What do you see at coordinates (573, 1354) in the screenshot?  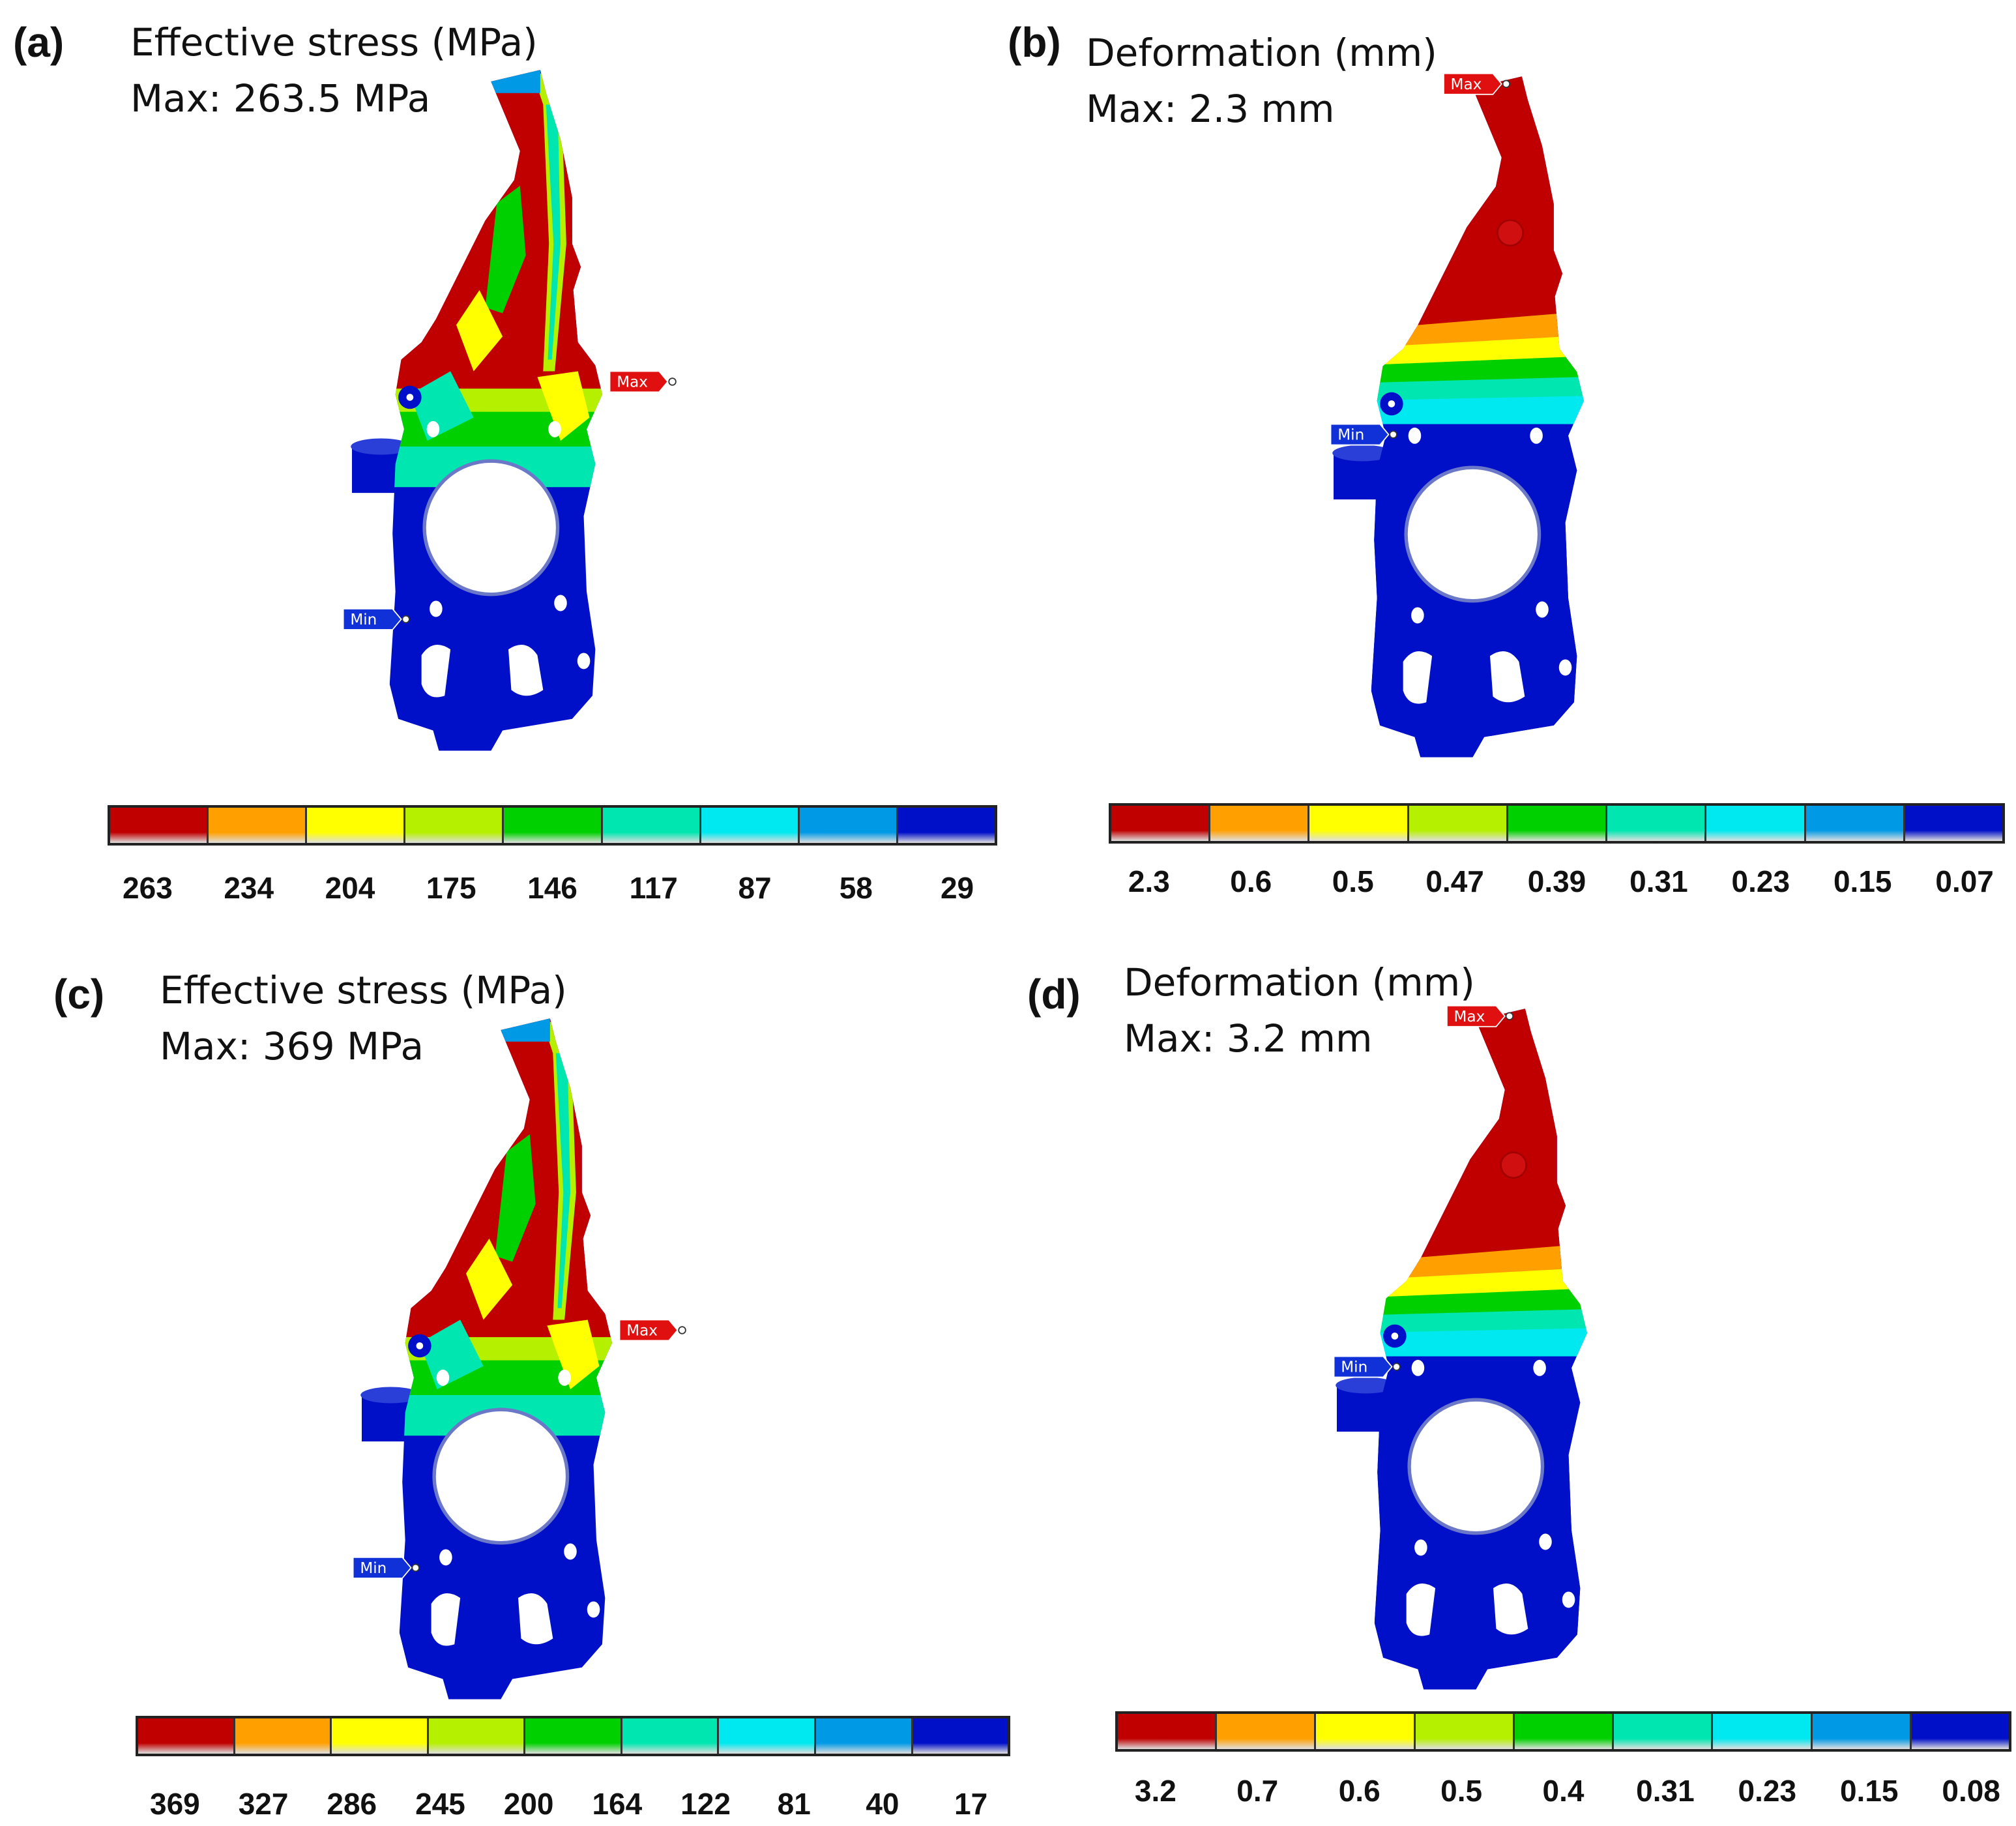 I see `hub-right-yellow` at bounding box center [573, 1354].